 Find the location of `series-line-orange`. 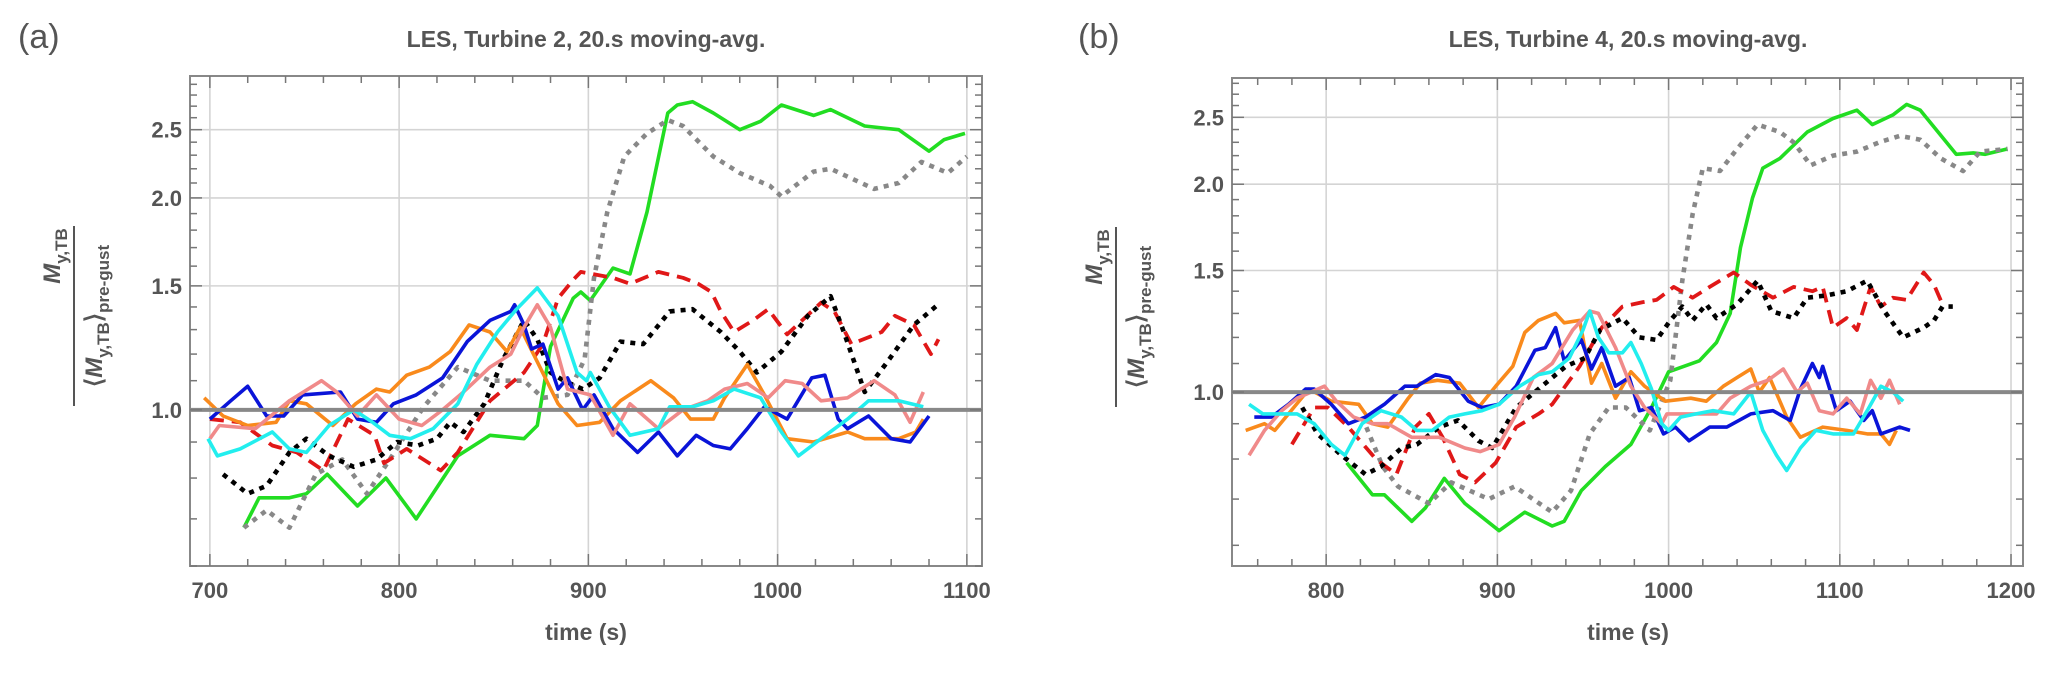

series-line-orange is located at coordinates (563, 383).